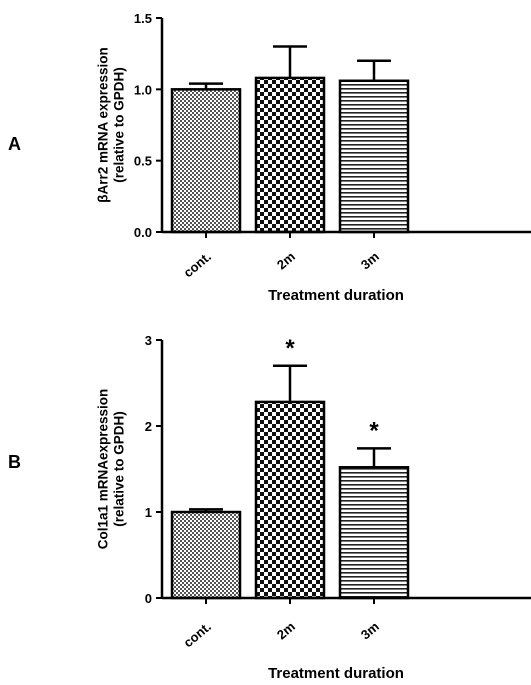  I want to click on y-tick-label: 1.5, so click(143, 18).